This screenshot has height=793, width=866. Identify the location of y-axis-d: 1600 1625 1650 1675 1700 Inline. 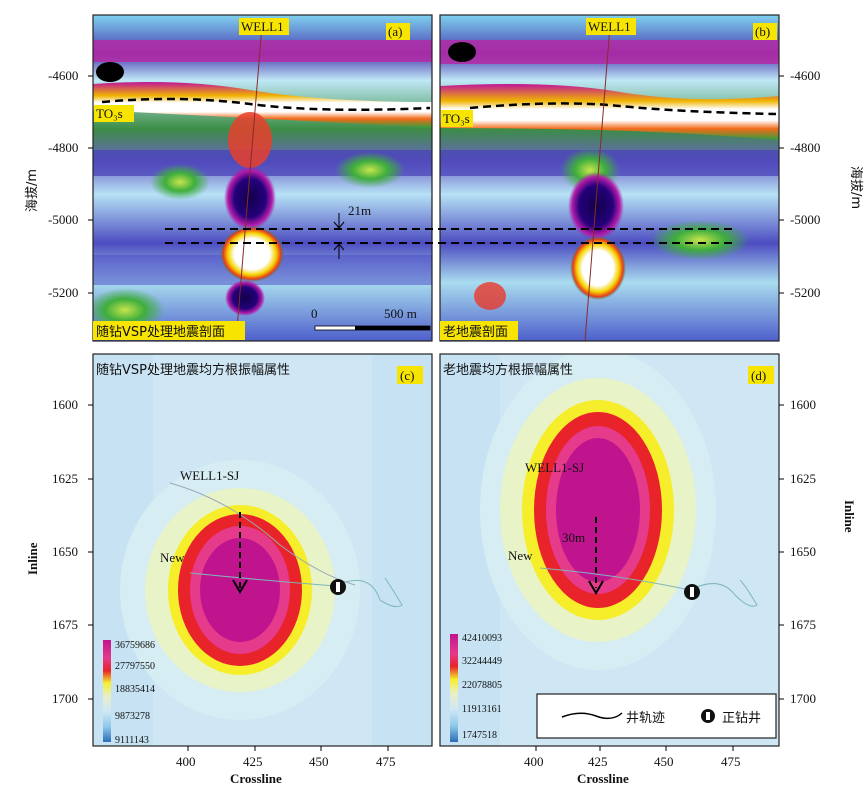
(818, 551).